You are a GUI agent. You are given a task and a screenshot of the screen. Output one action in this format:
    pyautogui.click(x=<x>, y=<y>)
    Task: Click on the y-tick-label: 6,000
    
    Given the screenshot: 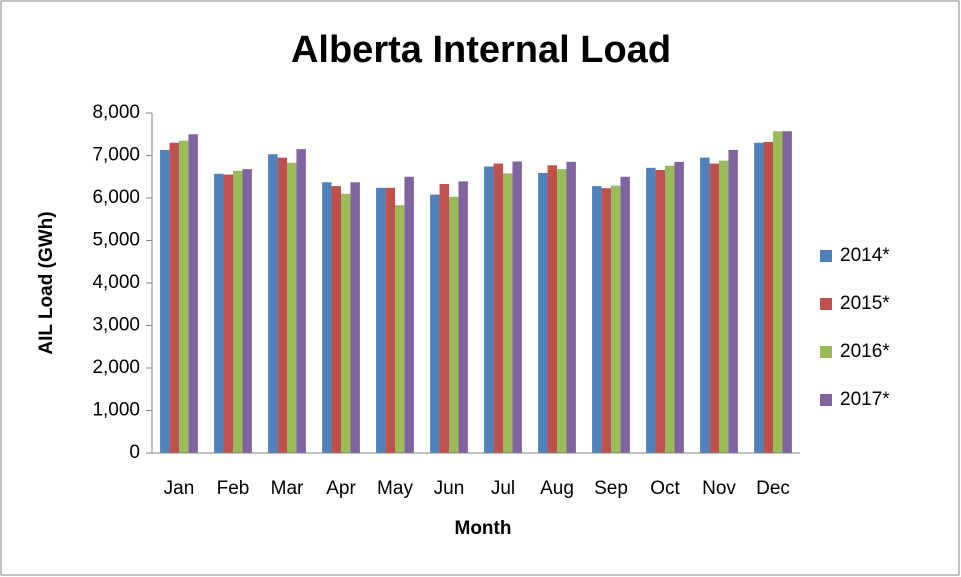 What is the action you would take?
    pyautogui.click(x=116, y=197)
    